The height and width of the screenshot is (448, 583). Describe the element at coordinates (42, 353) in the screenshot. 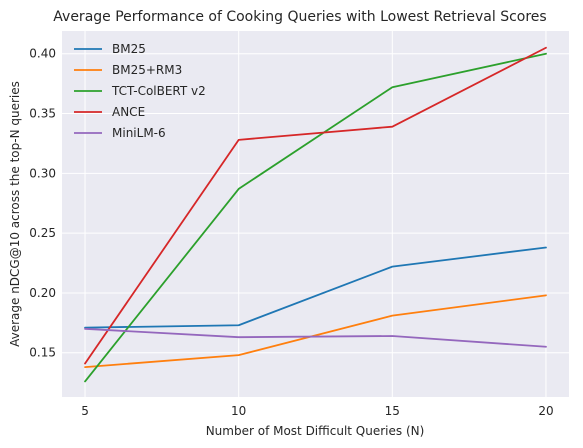

I see `y-tick-label: 0.15` at that location.